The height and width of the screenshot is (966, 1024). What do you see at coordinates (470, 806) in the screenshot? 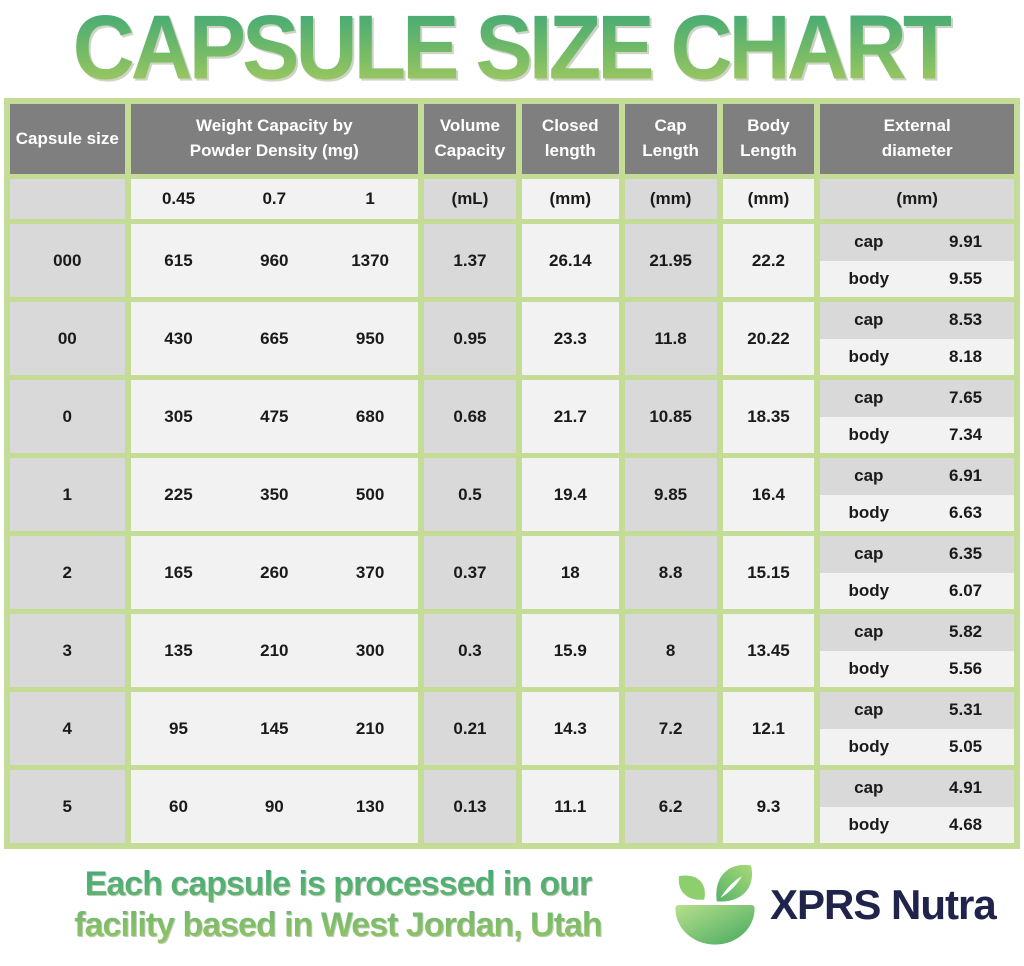
I see `volume-cell: 0.13` at bounding box center [470, 806].